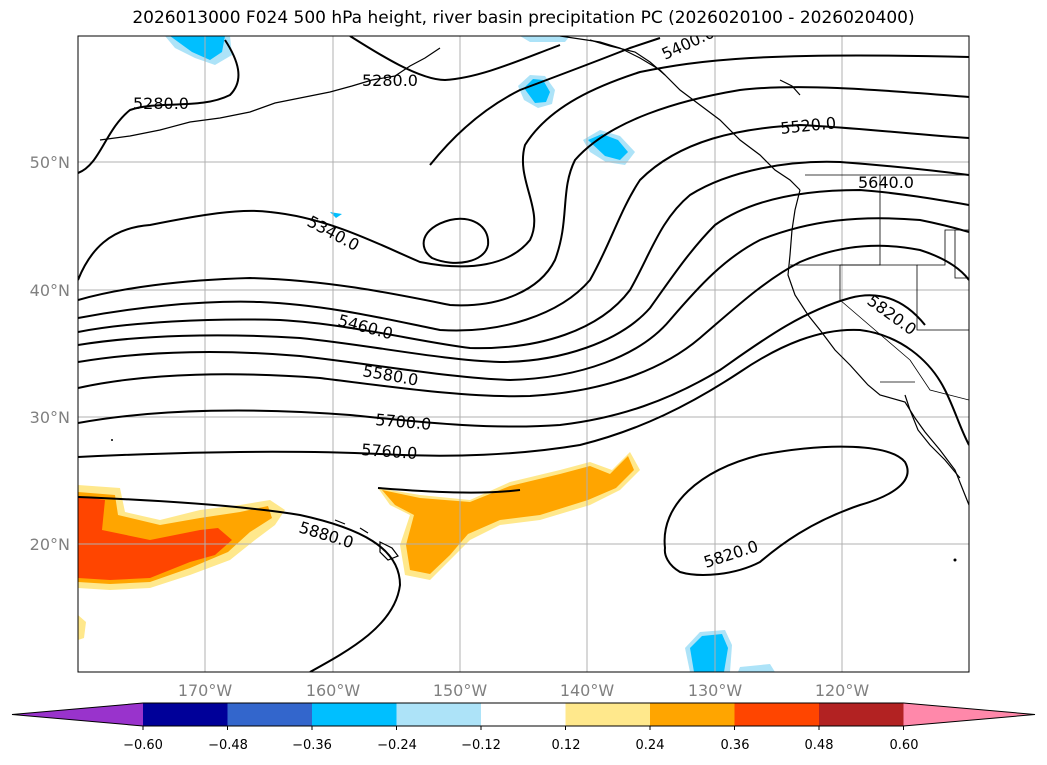  What do you see at coordinates (50, 544) in the screenshot?
I see `lat-label: 20°N` at bounding box center [50, 544].